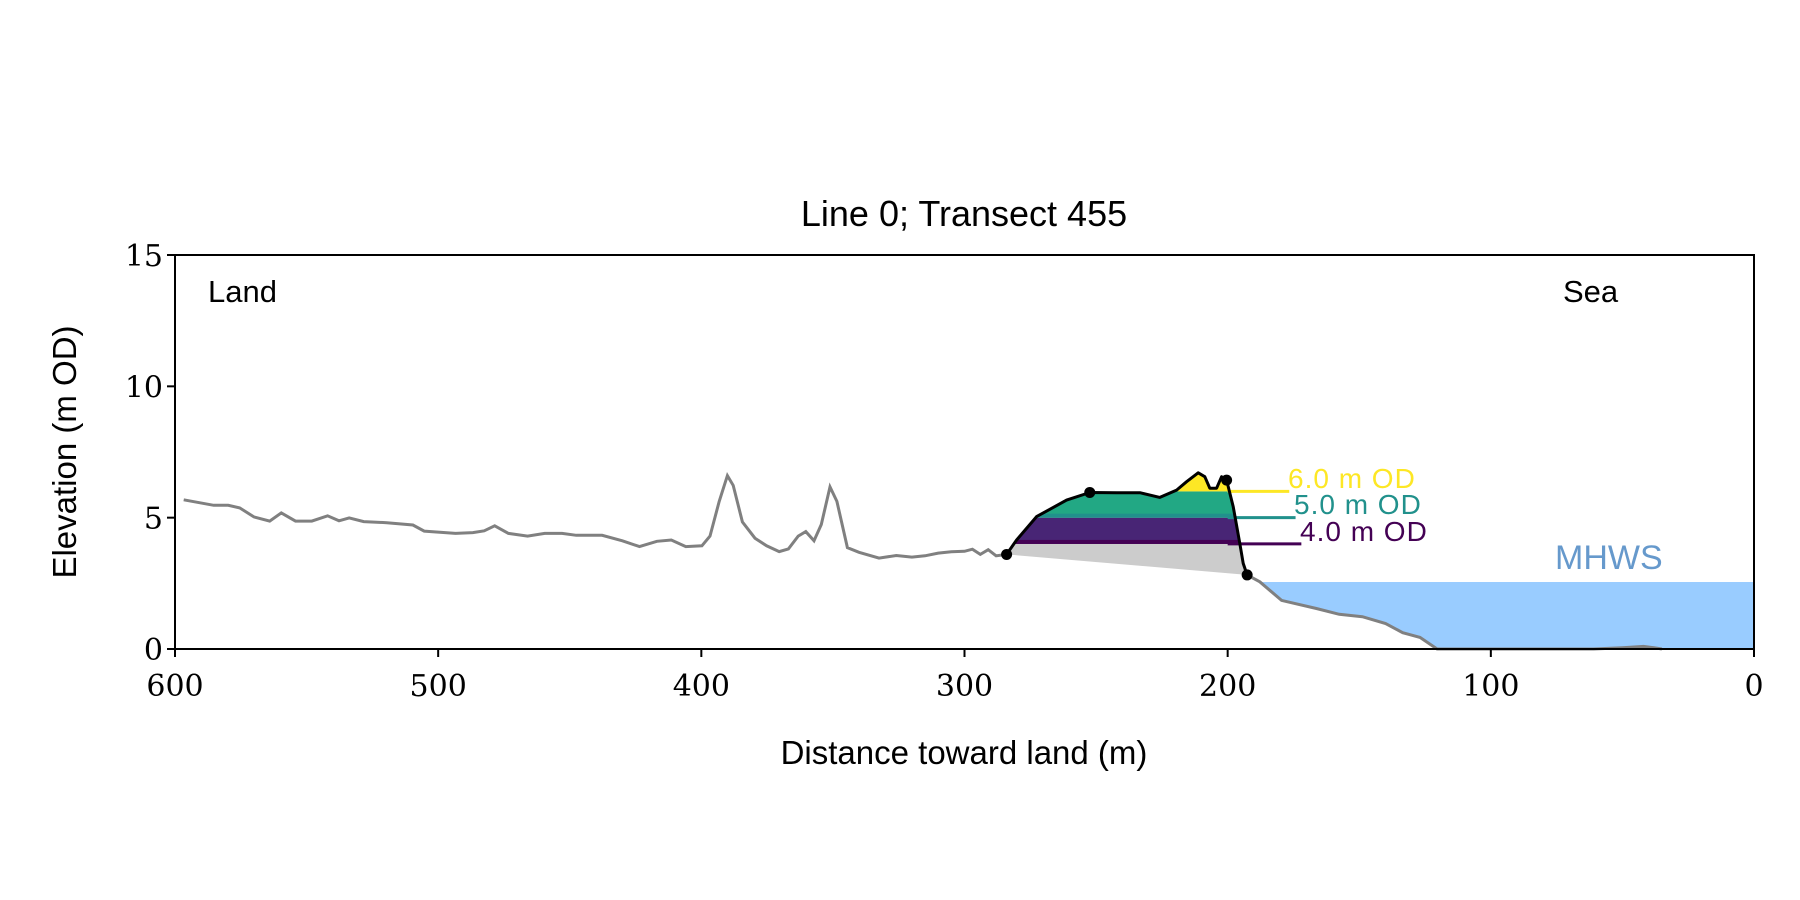 The image size is (1800, 900). I want to click on water-fill-group, so click(1506, 615).